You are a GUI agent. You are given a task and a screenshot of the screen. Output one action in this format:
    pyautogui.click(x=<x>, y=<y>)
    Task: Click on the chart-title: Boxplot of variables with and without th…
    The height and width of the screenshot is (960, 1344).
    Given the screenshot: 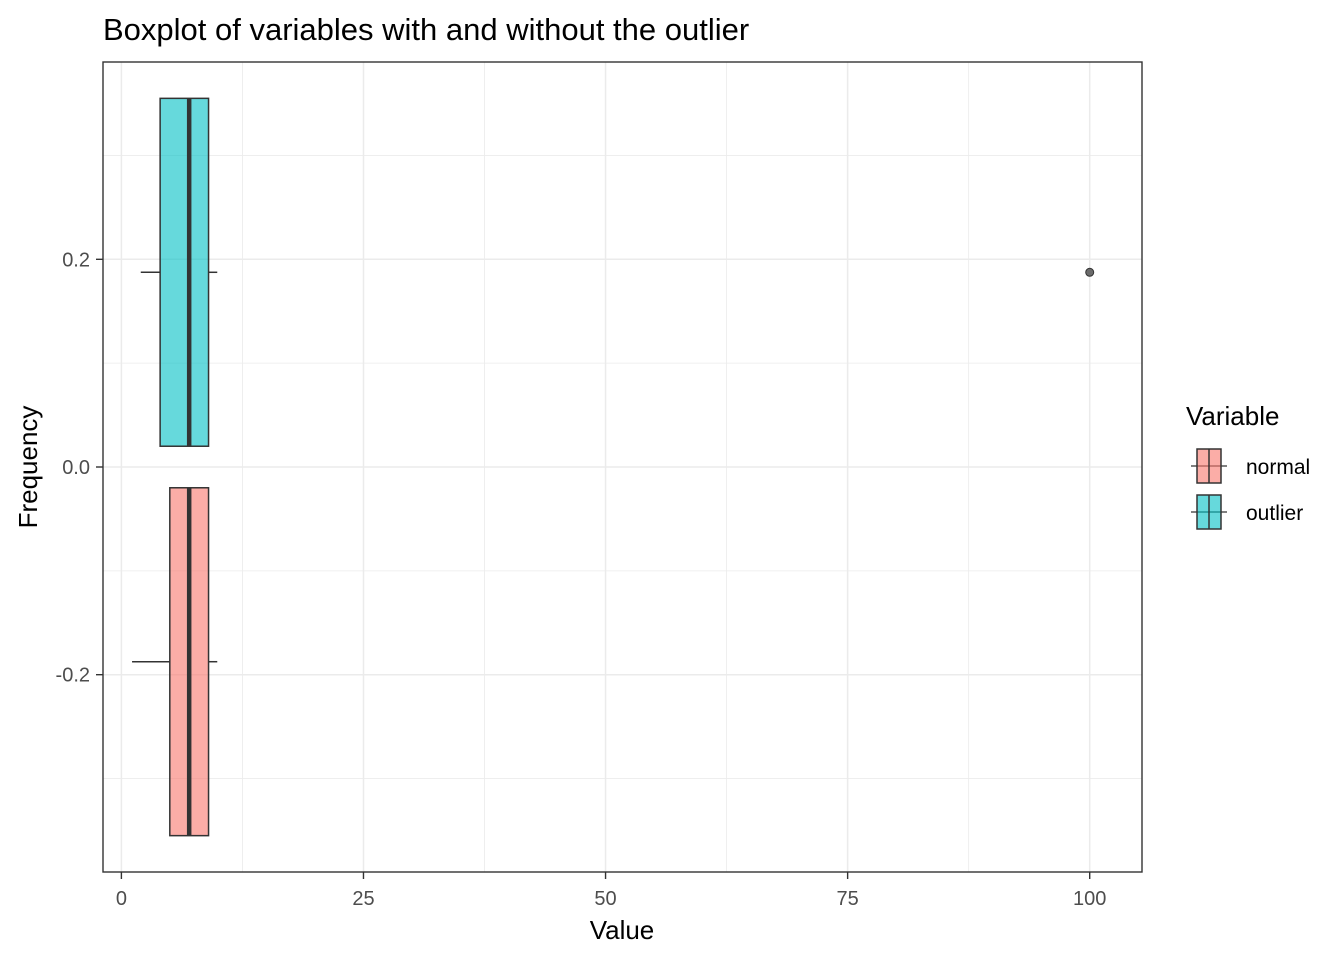 What is the action you would take?
    pyautogui.click(x=426, y=29)
    